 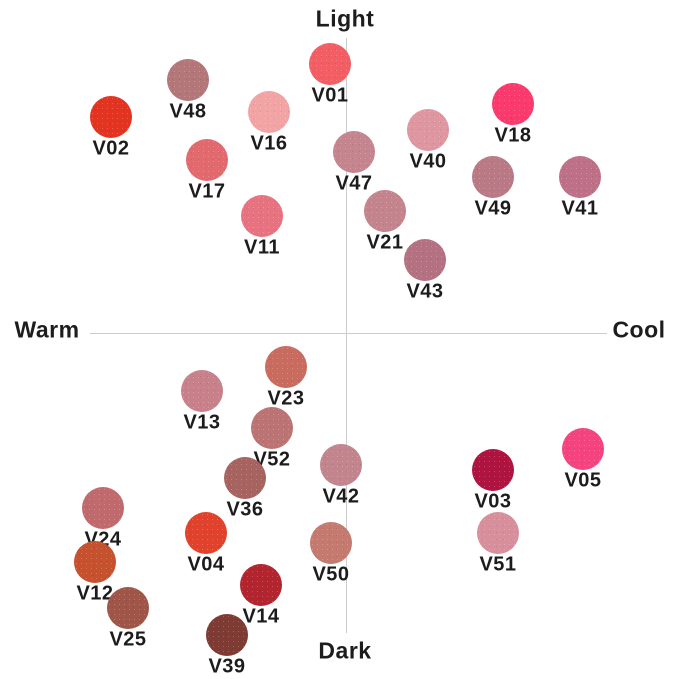 What do you see at coordinates (95, 562) in the screenshot?
I see `shade-swatch-v12` at bounding box center [95, 562].